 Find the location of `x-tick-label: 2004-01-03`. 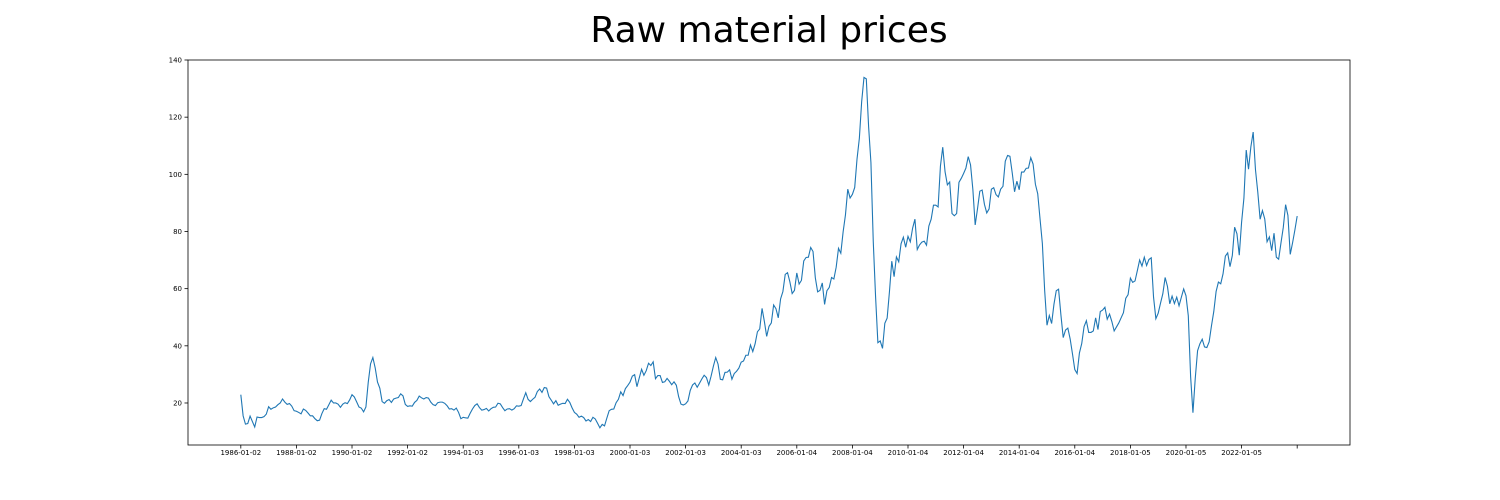

x-tick-label: 2004-01-03 is located at coordinates (741, 453).